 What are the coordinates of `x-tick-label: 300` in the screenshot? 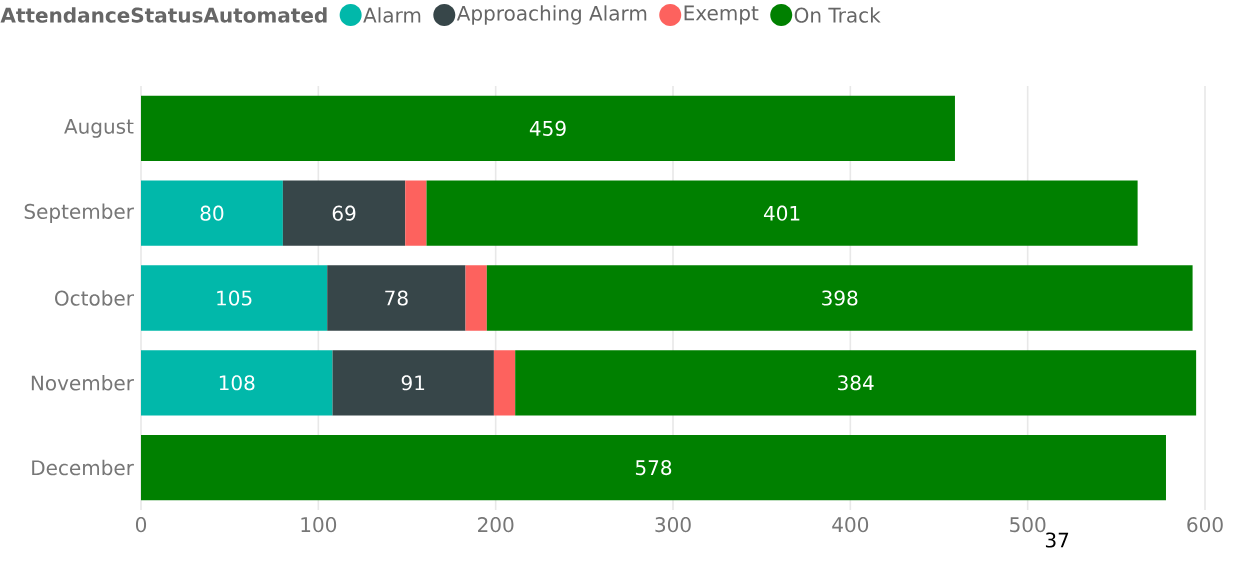 It's located at (673, 525).